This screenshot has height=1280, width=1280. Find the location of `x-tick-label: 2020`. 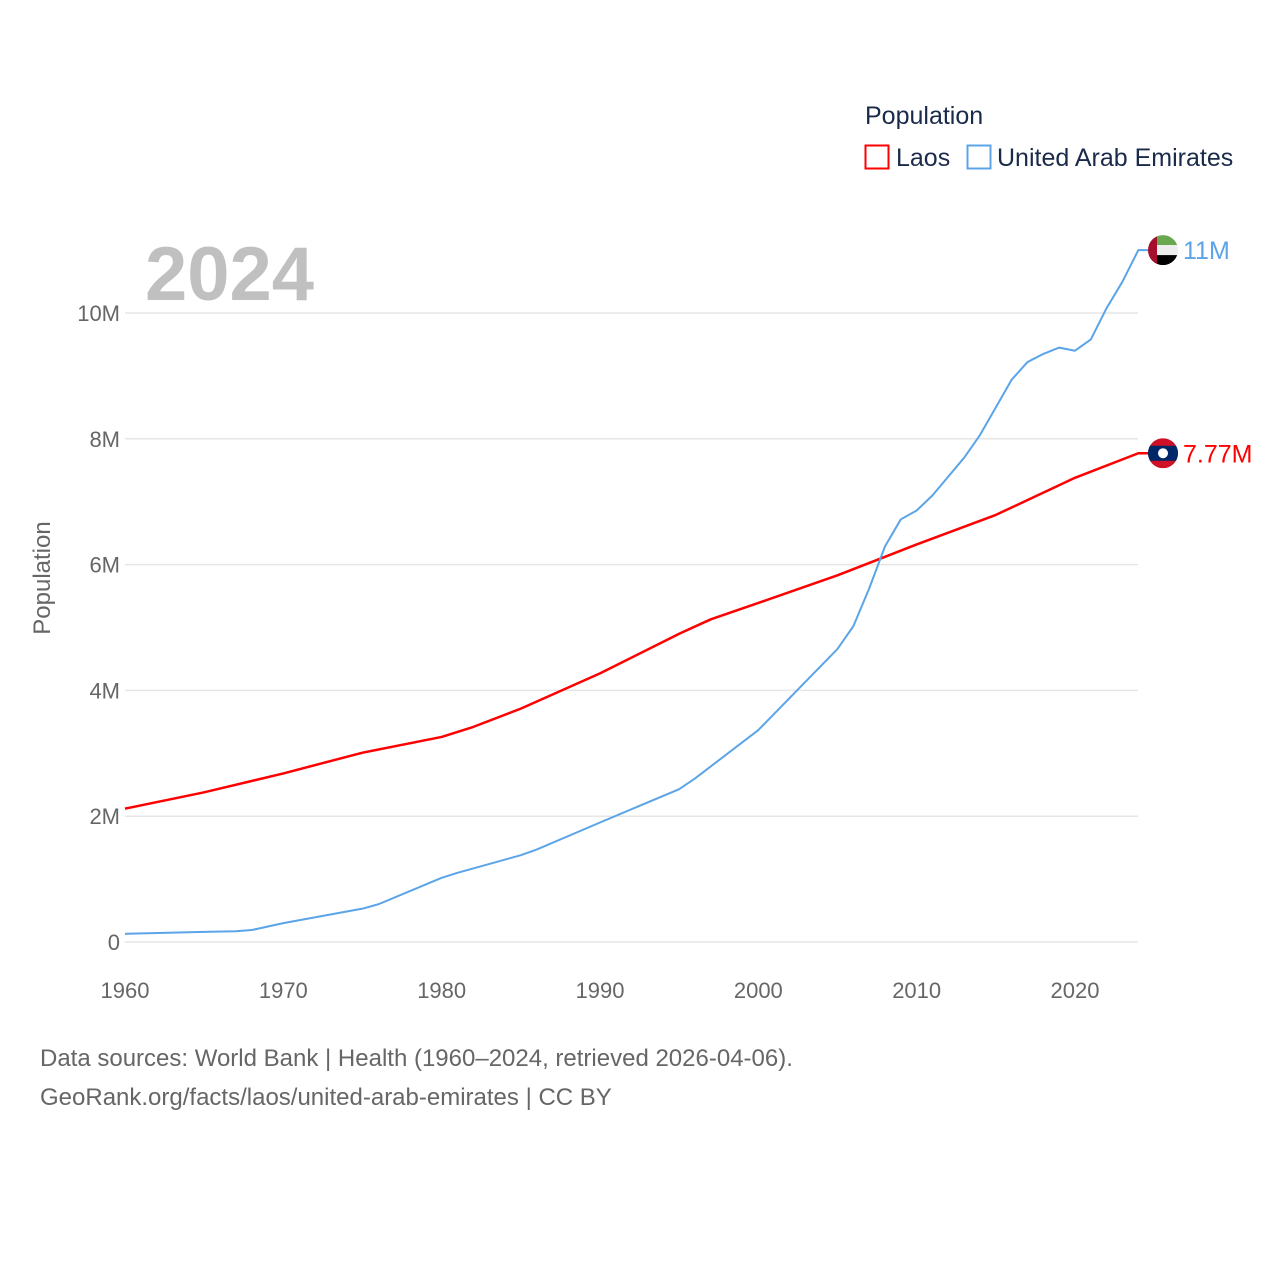

x-tick-label: 2020 is located at coordinates (1075, 990).